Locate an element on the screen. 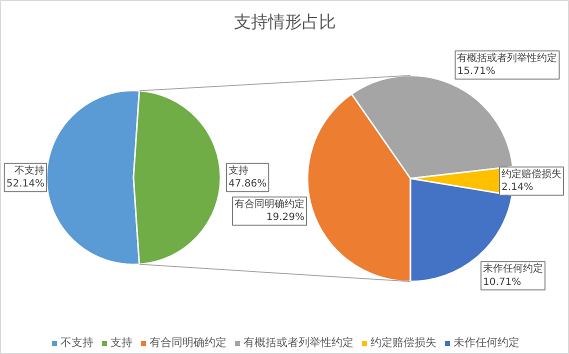  data-label: 2.14% is located at coordinates (518, 188).